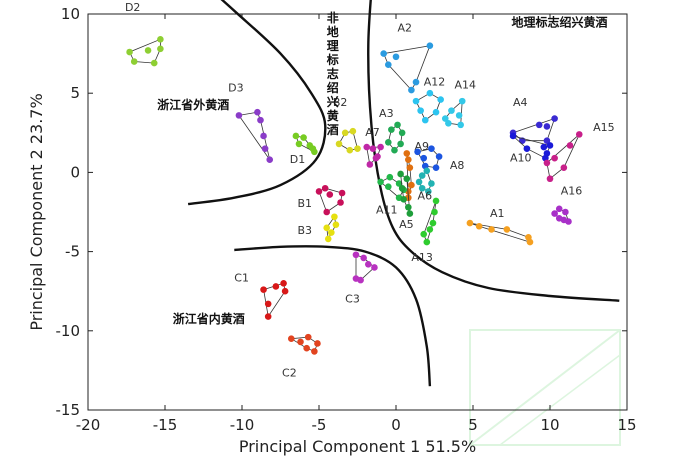 This screenshot has width=675, height=469. I want to click on x-tick-label: 5, so click(473, 425).